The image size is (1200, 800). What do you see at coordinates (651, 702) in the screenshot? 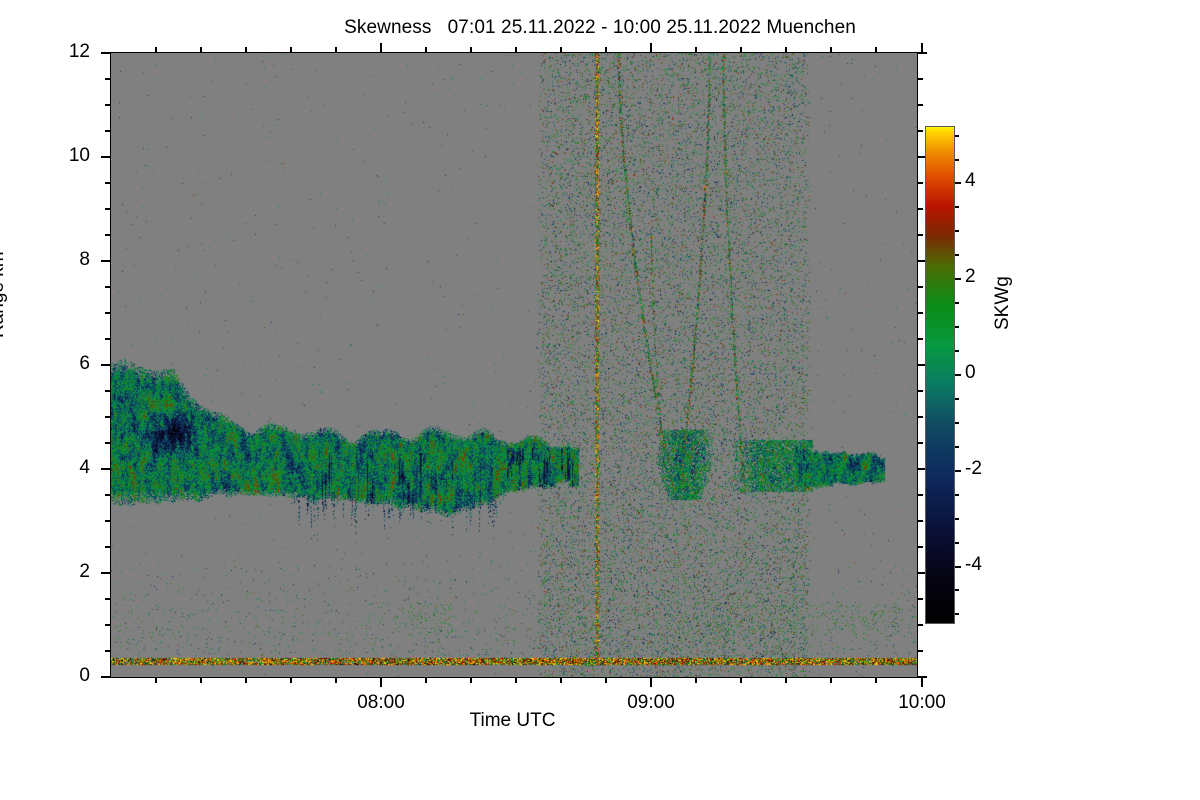
I see `x-tick-label: 09:00` at bounding box center [651, 702].